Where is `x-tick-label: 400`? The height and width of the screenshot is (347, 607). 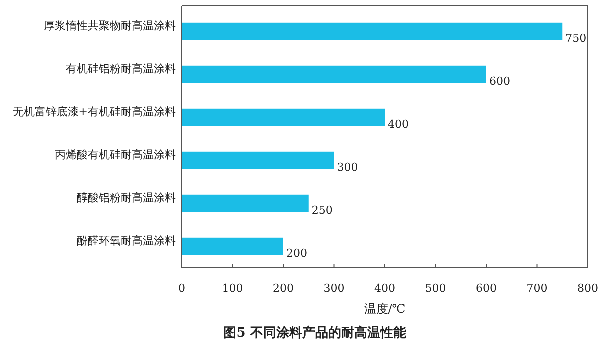
x-tick-label: 400 is located at coordinates (385, 288).